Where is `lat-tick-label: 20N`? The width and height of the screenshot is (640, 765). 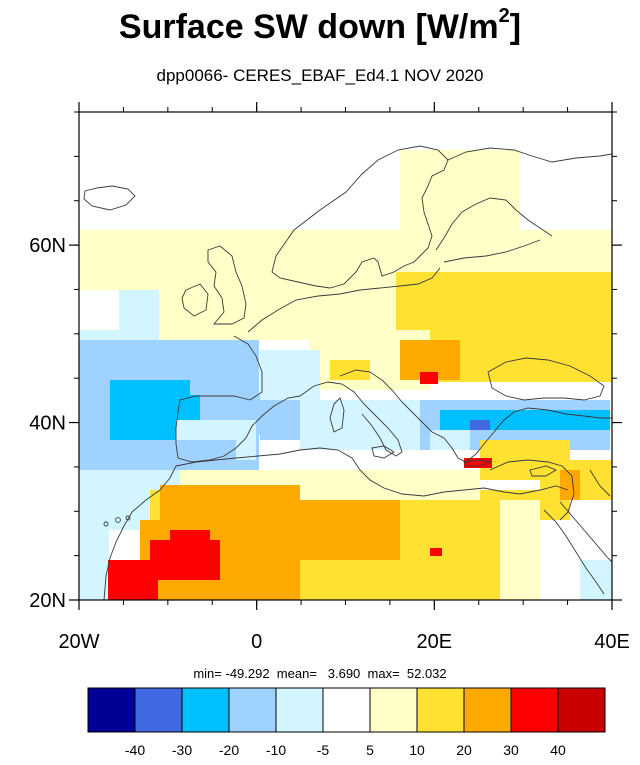
lat-tick-label: 20N is located at coordinates (47, 601).